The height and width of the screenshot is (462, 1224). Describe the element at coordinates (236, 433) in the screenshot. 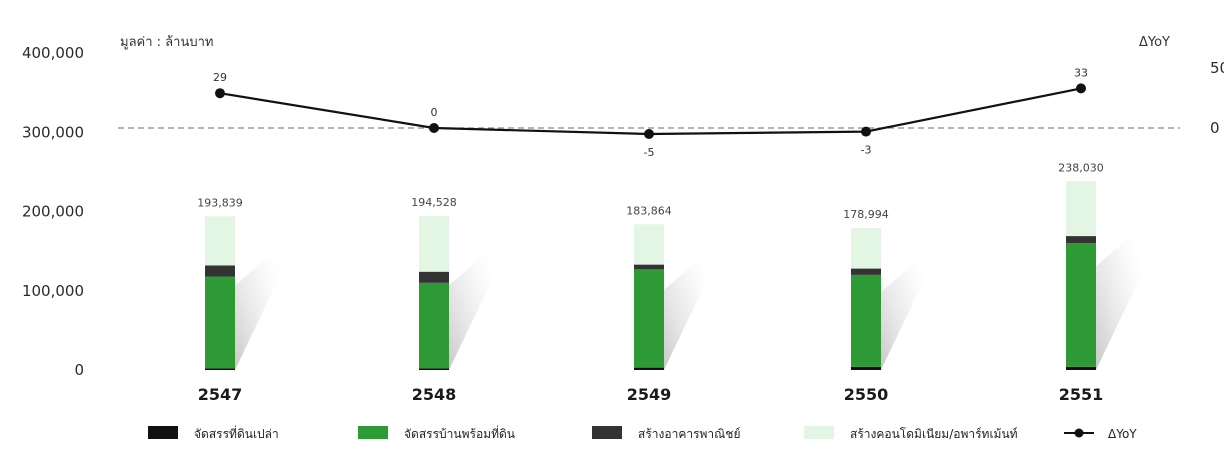

I see `legend-label: จัดสรรที่ดินเปล่า` at that location.